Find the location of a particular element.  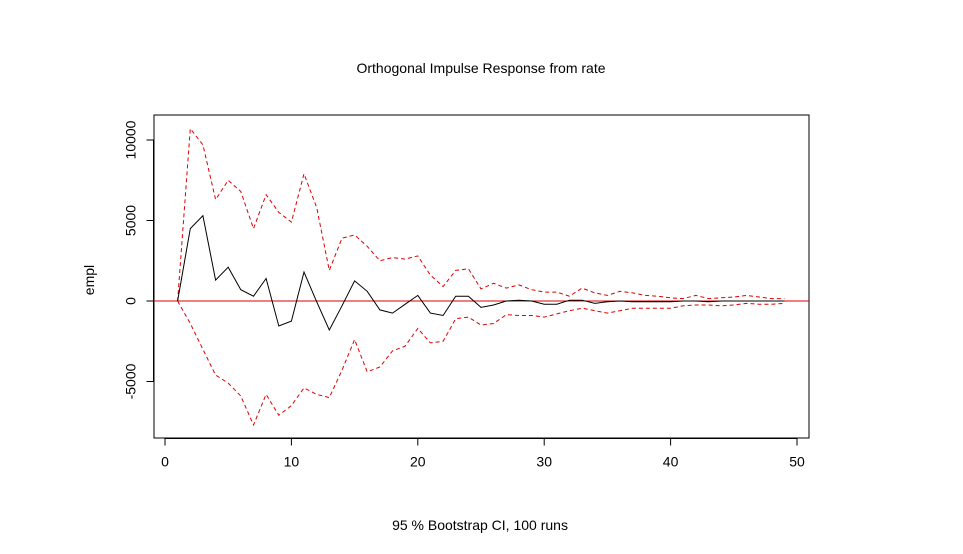

x-tick-label: 10 is located at coordinates (292, 462).